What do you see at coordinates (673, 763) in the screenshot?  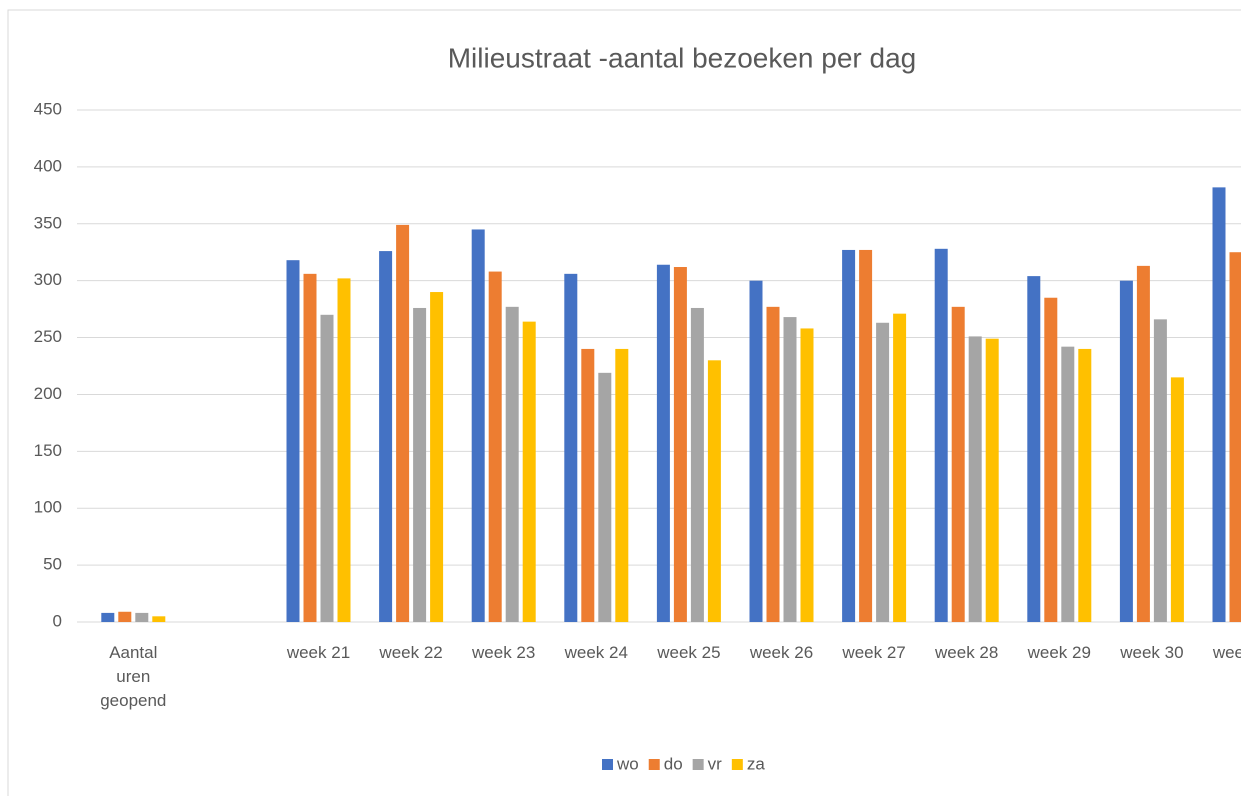 I see `legend-label: do` at bounding box center [673, 763].